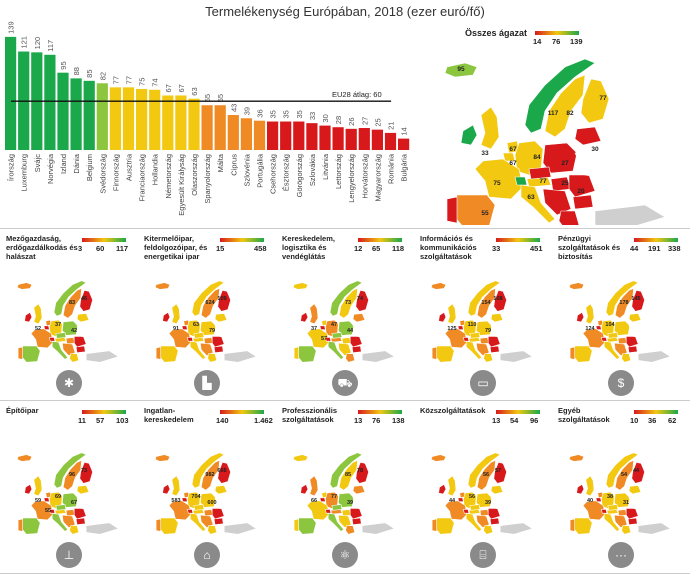 This screenshot has height=575, width=690. Describe the element at coordinates (273, 174) in the screenshot. I see `bar-category-label: Csehország` at that location.